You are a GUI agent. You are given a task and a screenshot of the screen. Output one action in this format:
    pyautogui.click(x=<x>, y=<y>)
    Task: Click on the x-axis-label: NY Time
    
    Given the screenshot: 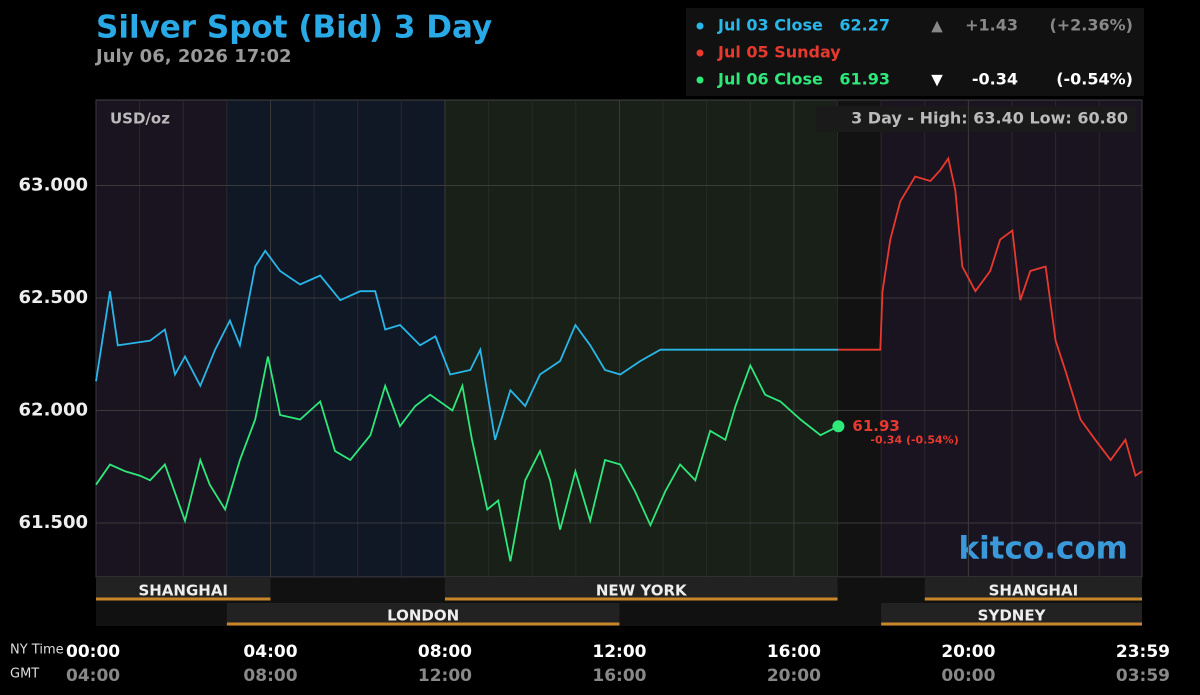 What is the action you would take?
    pyautogui.click(x=37, y=650)
    